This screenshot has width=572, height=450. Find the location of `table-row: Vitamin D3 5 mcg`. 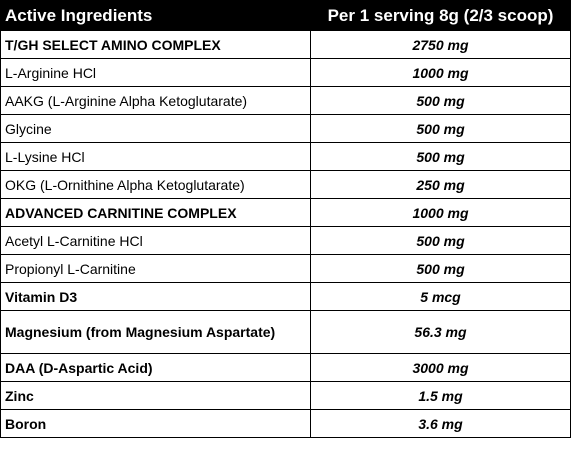

table-row: Vitamin D3 5 mcg is located at coordinates (285, 296).